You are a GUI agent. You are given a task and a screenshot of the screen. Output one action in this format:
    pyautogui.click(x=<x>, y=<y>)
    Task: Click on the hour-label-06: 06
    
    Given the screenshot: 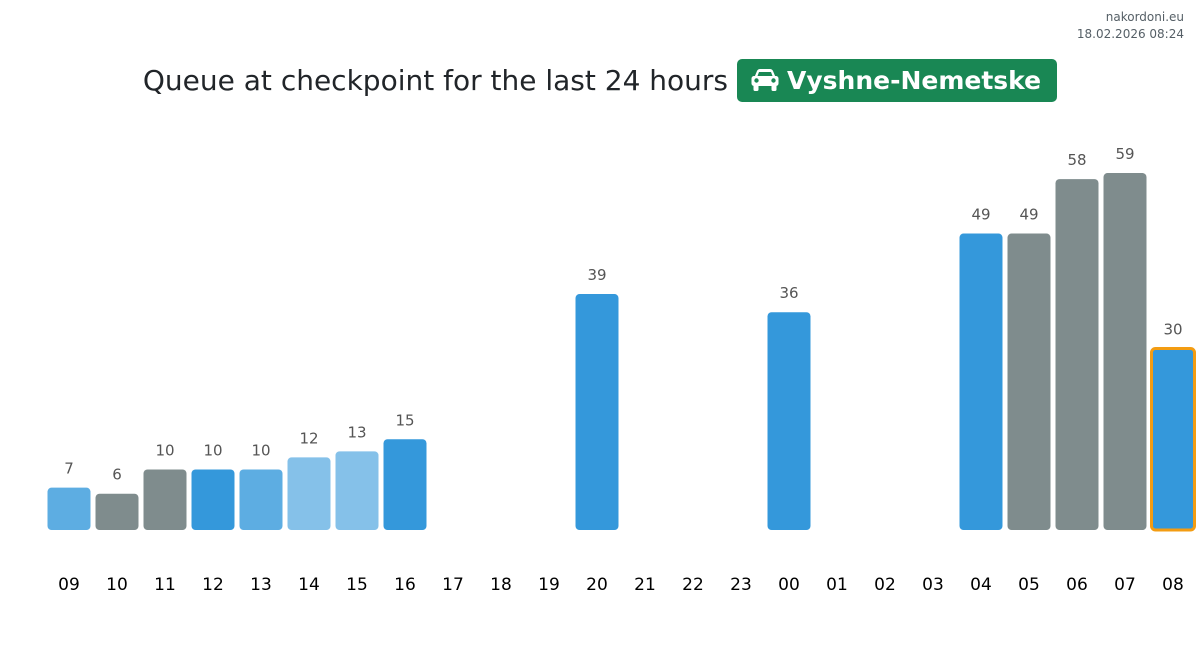 What is the action you would take?
    pyautogui.click(x=1077, y=585)
    